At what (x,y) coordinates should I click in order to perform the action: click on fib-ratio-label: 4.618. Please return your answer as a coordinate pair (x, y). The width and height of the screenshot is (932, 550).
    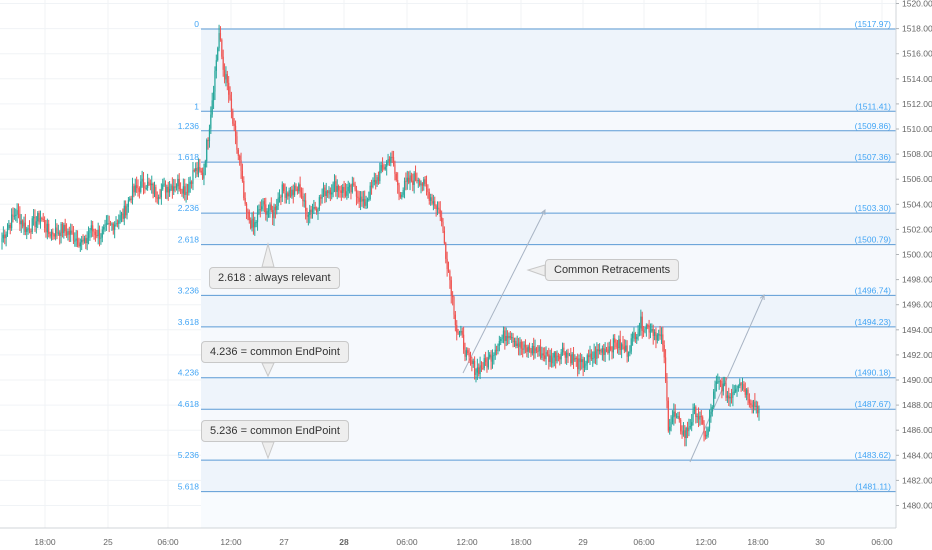
    Looking at the image, I should click on (189, 404).